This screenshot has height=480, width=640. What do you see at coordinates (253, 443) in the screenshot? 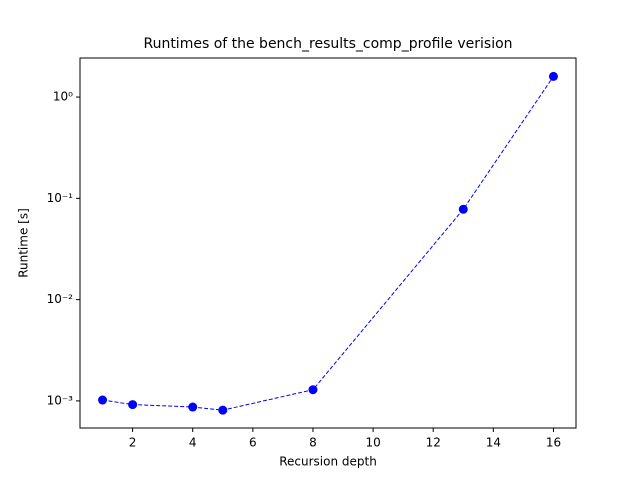
I see `x-tick-label: 6` at bounding box center [253, 443].